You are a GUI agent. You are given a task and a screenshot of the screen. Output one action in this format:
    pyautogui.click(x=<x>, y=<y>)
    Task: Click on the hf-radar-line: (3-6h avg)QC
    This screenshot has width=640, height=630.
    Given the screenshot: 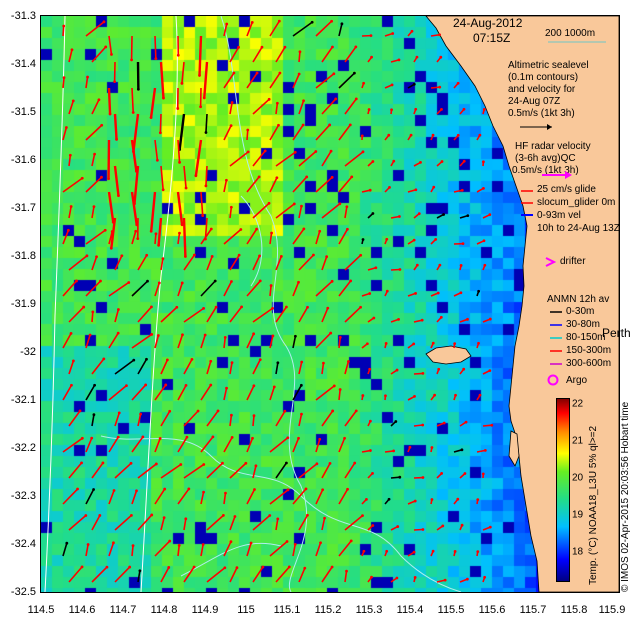 What is the action you would take?
    pyautogui.click(x=545, y=158)
    